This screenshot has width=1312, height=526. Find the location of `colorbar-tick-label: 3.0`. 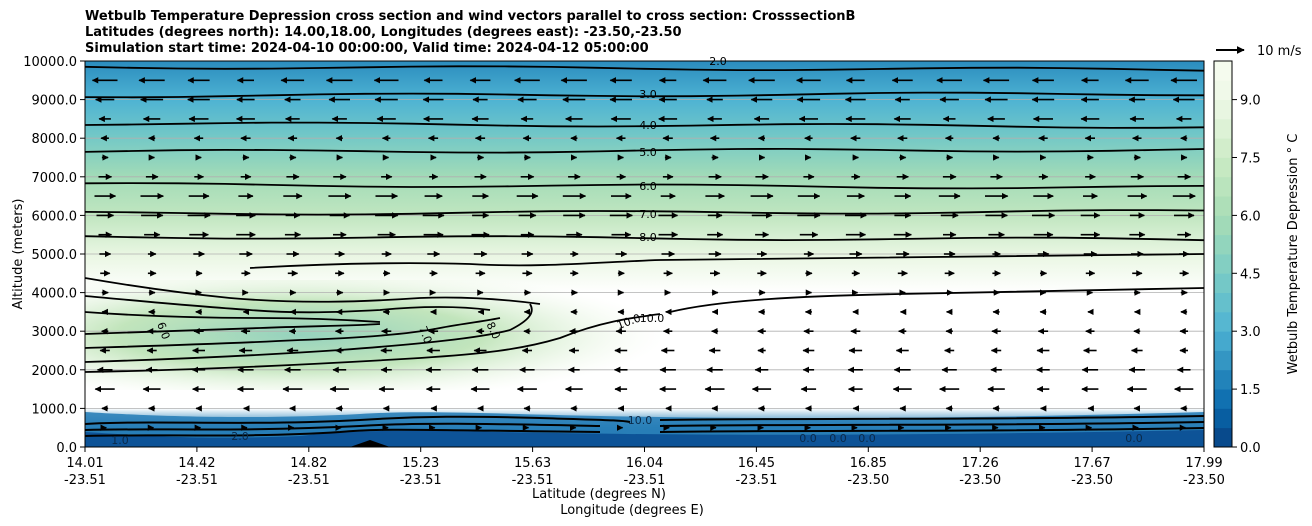

colorbar-tick-label: 3.0 is located at coordinates (1250, 332).